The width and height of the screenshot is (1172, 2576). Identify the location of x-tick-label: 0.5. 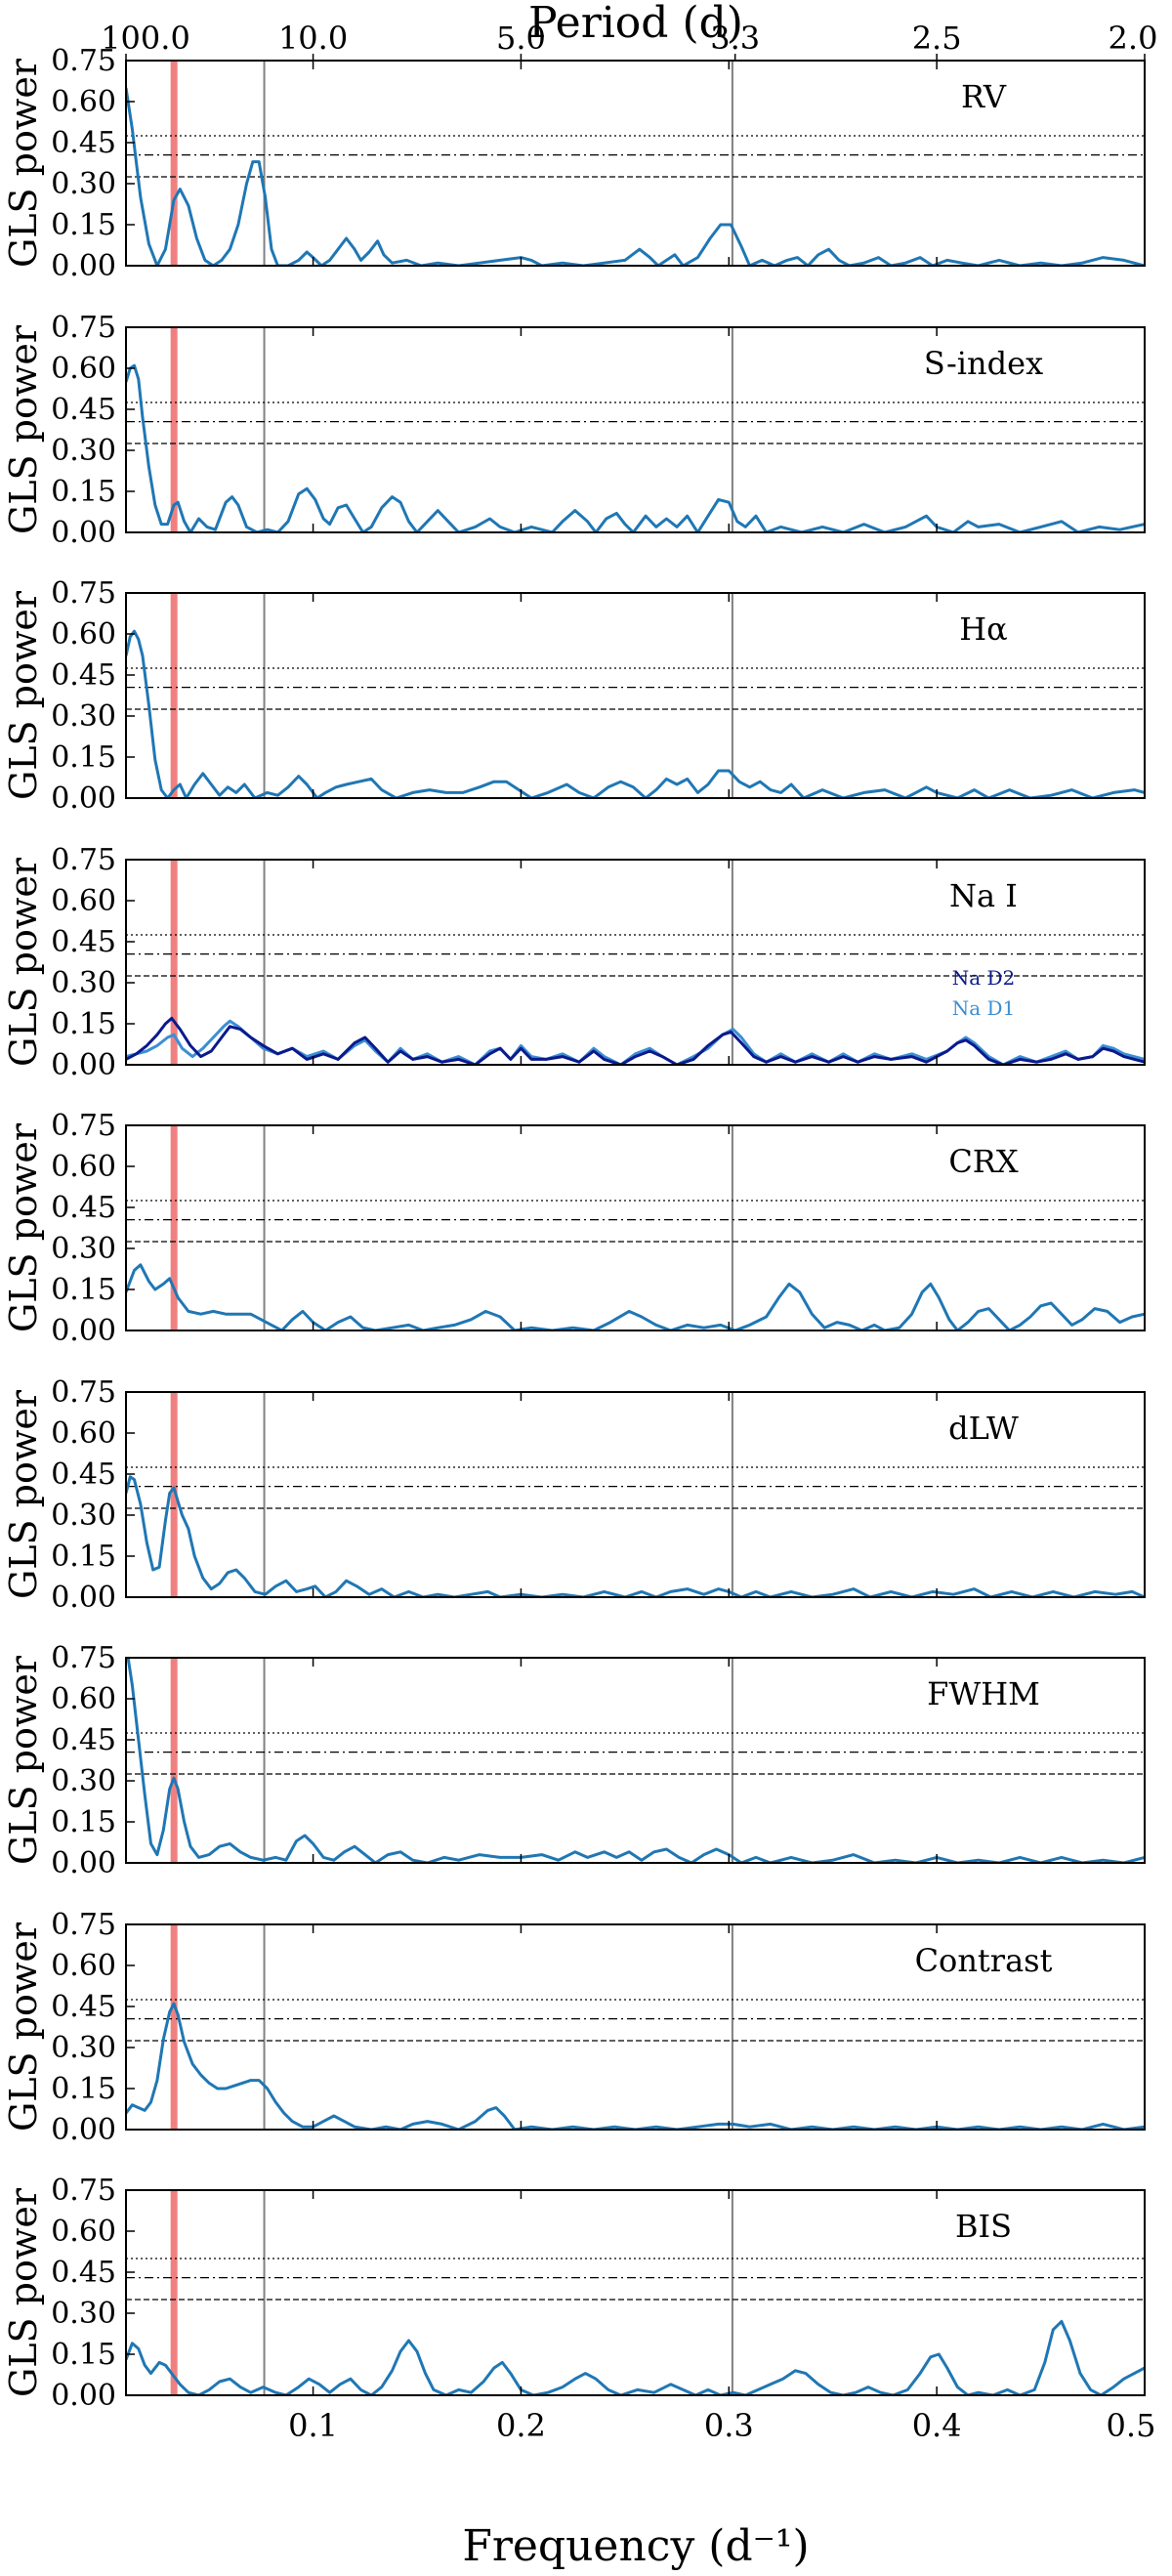
(1131, 2425).